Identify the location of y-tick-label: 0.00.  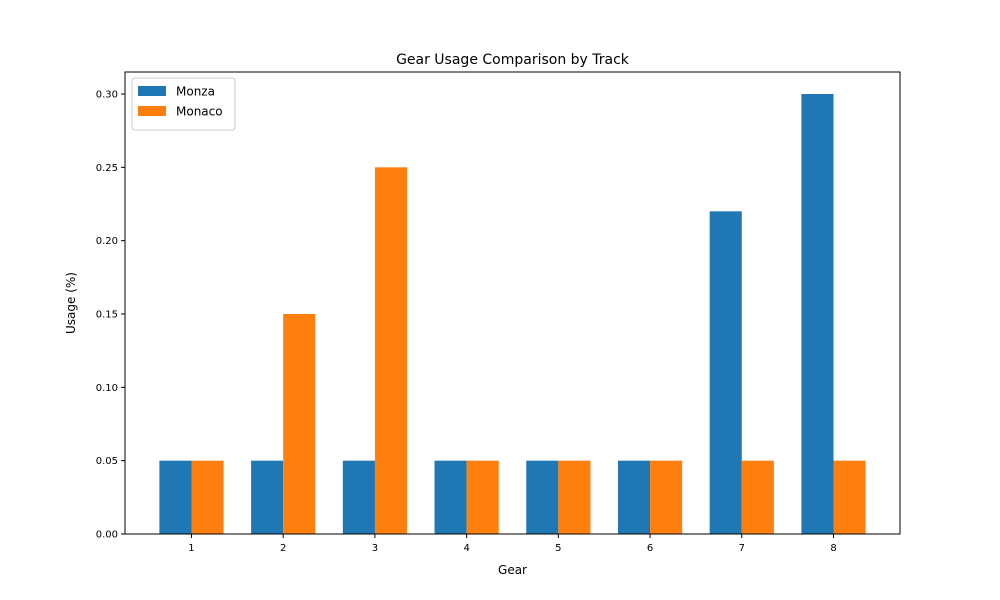
(107, 535).